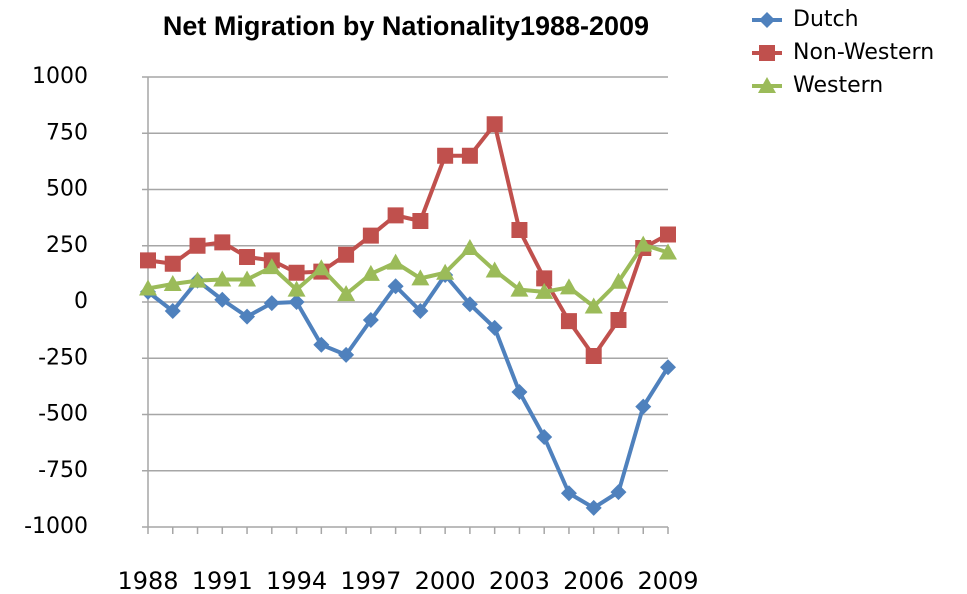  What do you see at coordinates (408, 275) in the screenshot?
I see `series-line` at bounding box center [408, 275].